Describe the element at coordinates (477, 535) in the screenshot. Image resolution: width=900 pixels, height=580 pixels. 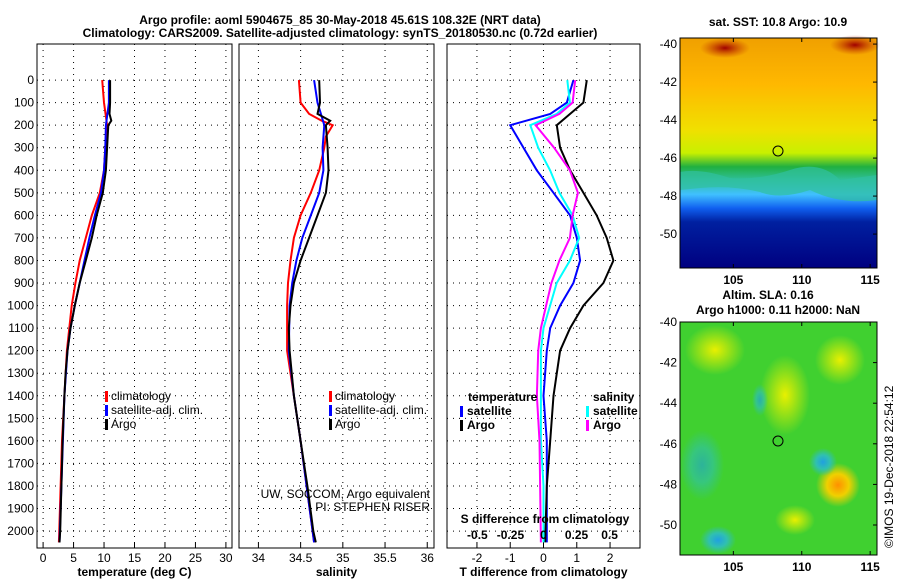
I see `x2-tick-label: -0.5` at that location.